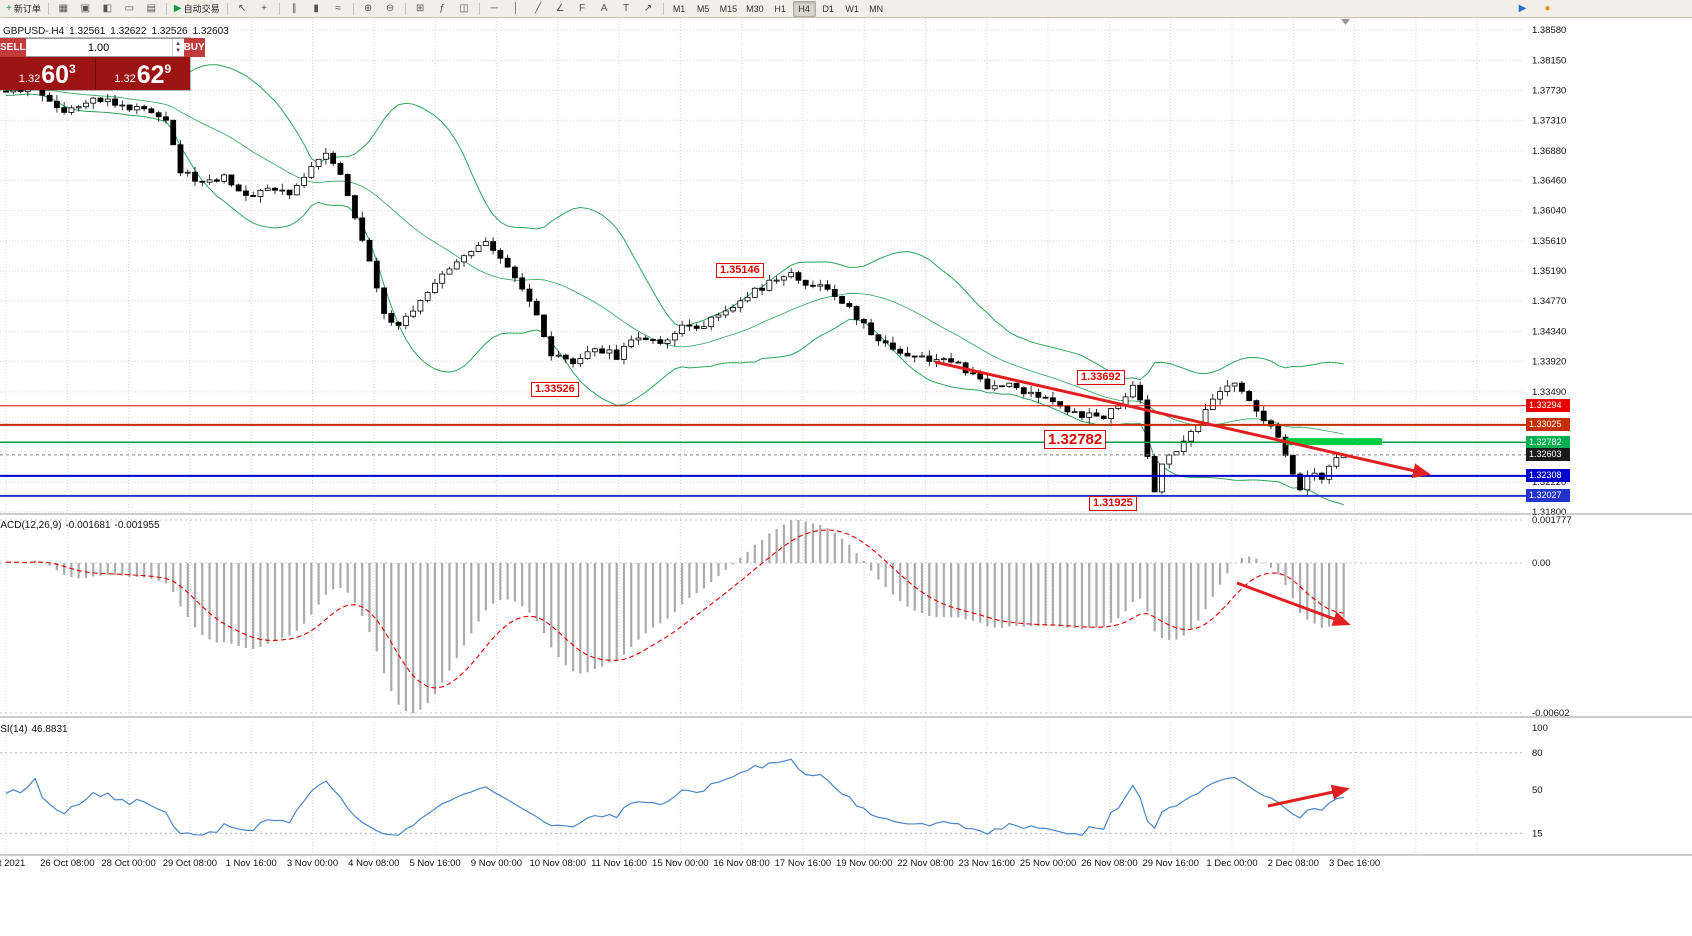  I want to click on rsi-label: RSI(14)46.8831, so click(34, 729).